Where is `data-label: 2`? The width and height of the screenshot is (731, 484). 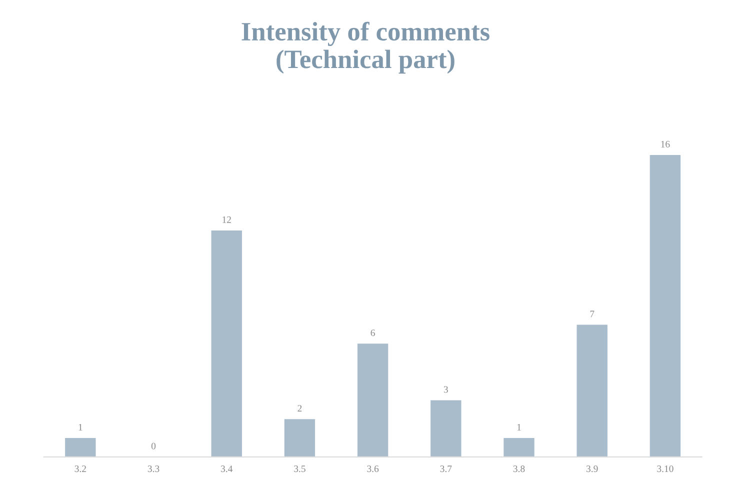 data-label: 2 is located at coordinates (300, 408).